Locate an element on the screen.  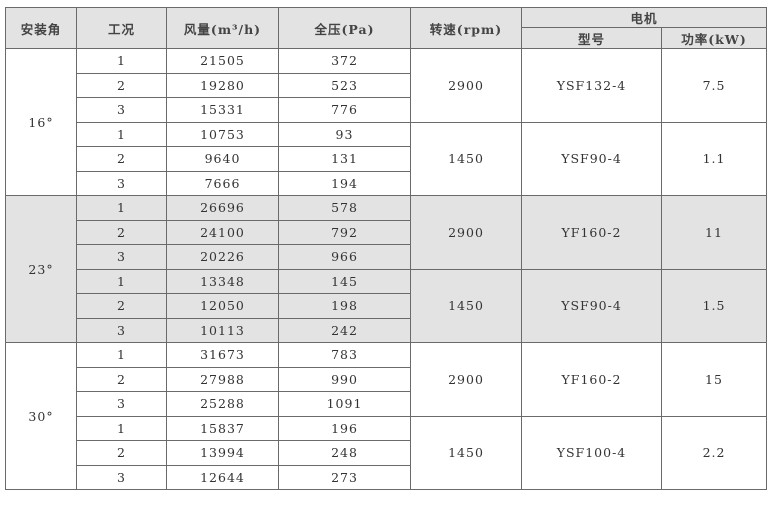
airflow-cell: 19280 is located at coordinates (222, 85).